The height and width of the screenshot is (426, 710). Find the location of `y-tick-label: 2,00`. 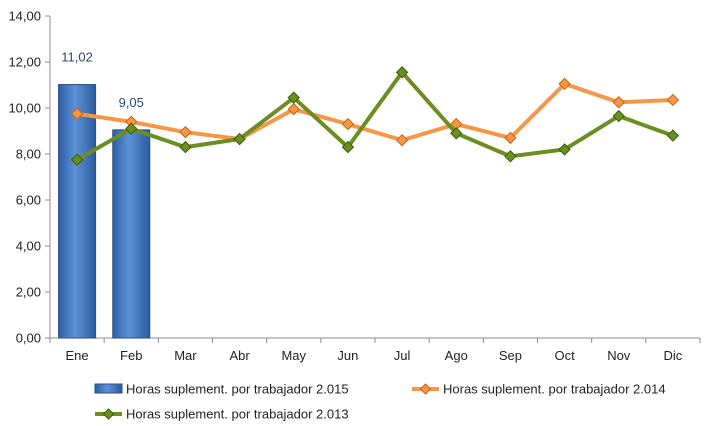

y-tick-label: 2,00 is located at coordinates (28, 292).